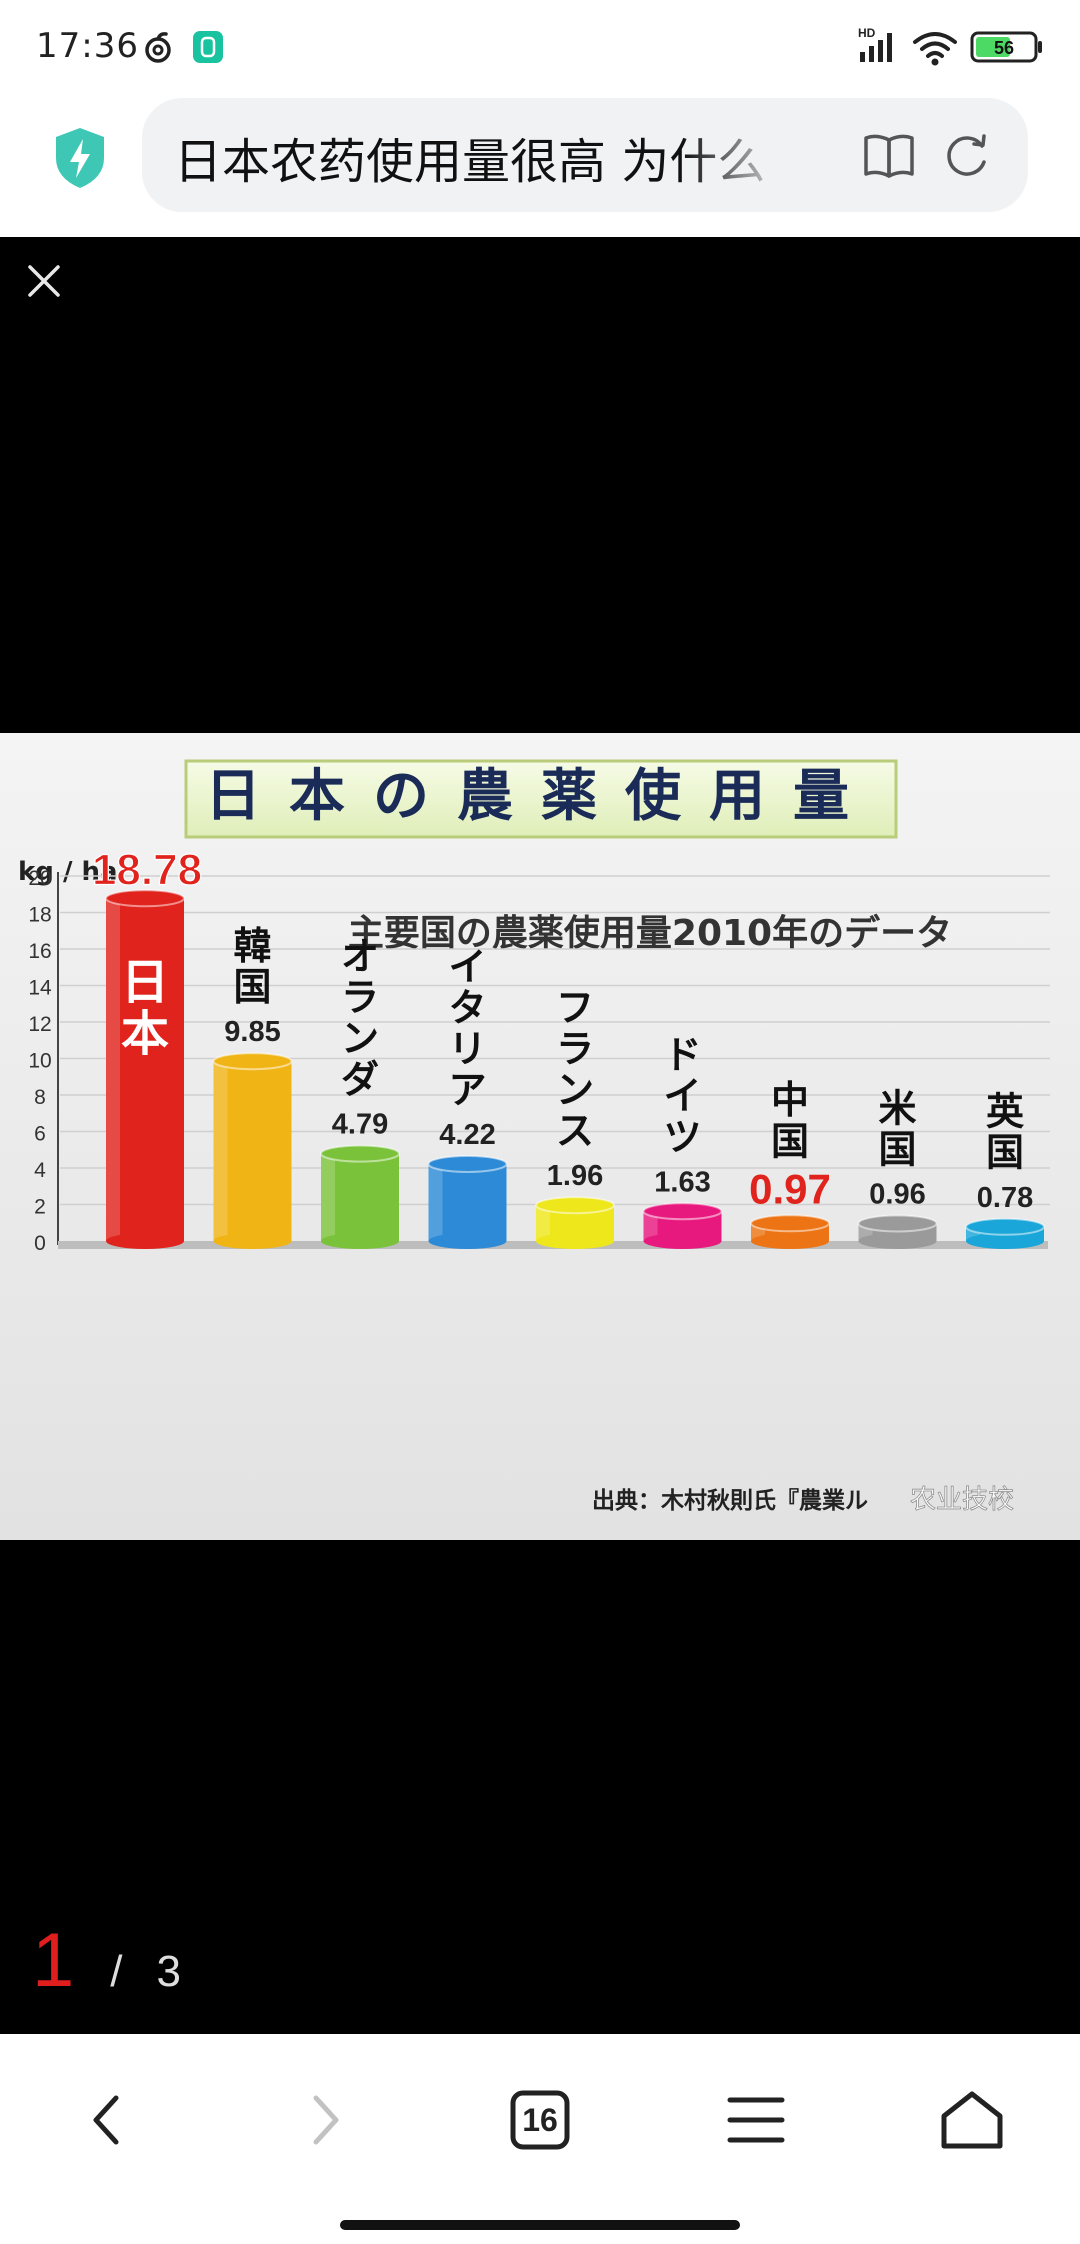 Image resolution: width=1080 pixels, height=2244 pixels. I want to click on y-tick-label: 4, so click(40, 1170).